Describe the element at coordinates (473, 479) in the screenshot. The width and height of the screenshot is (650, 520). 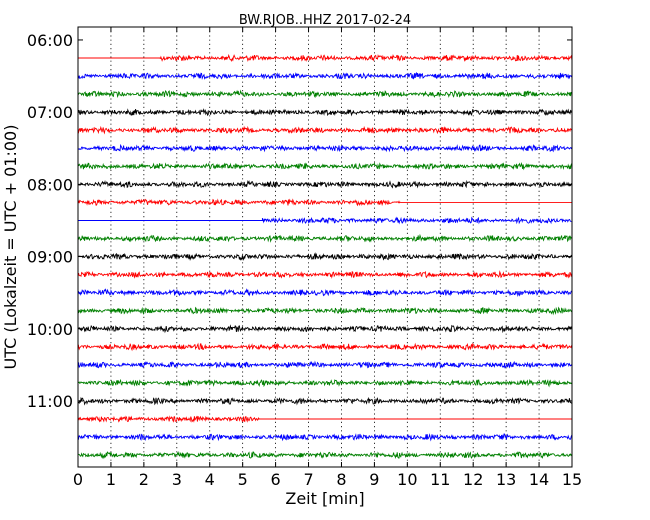
I see `x-tick-label: 12` at that location.